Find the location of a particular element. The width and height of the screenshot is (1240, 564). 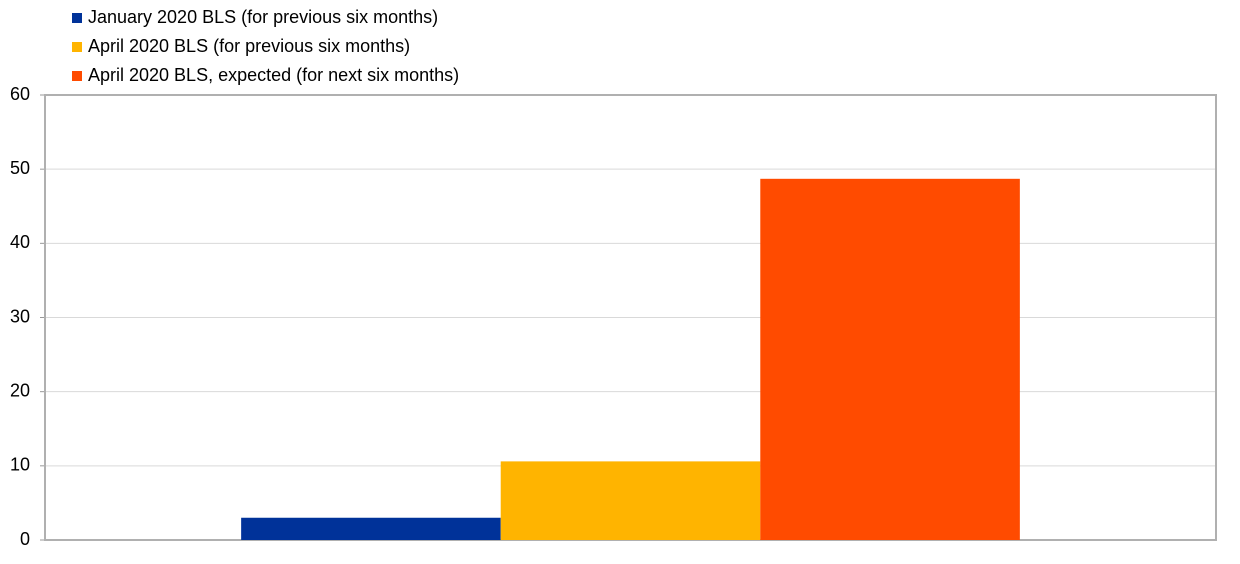

y-tick-label: 0 is located at coordinates (25, 539).